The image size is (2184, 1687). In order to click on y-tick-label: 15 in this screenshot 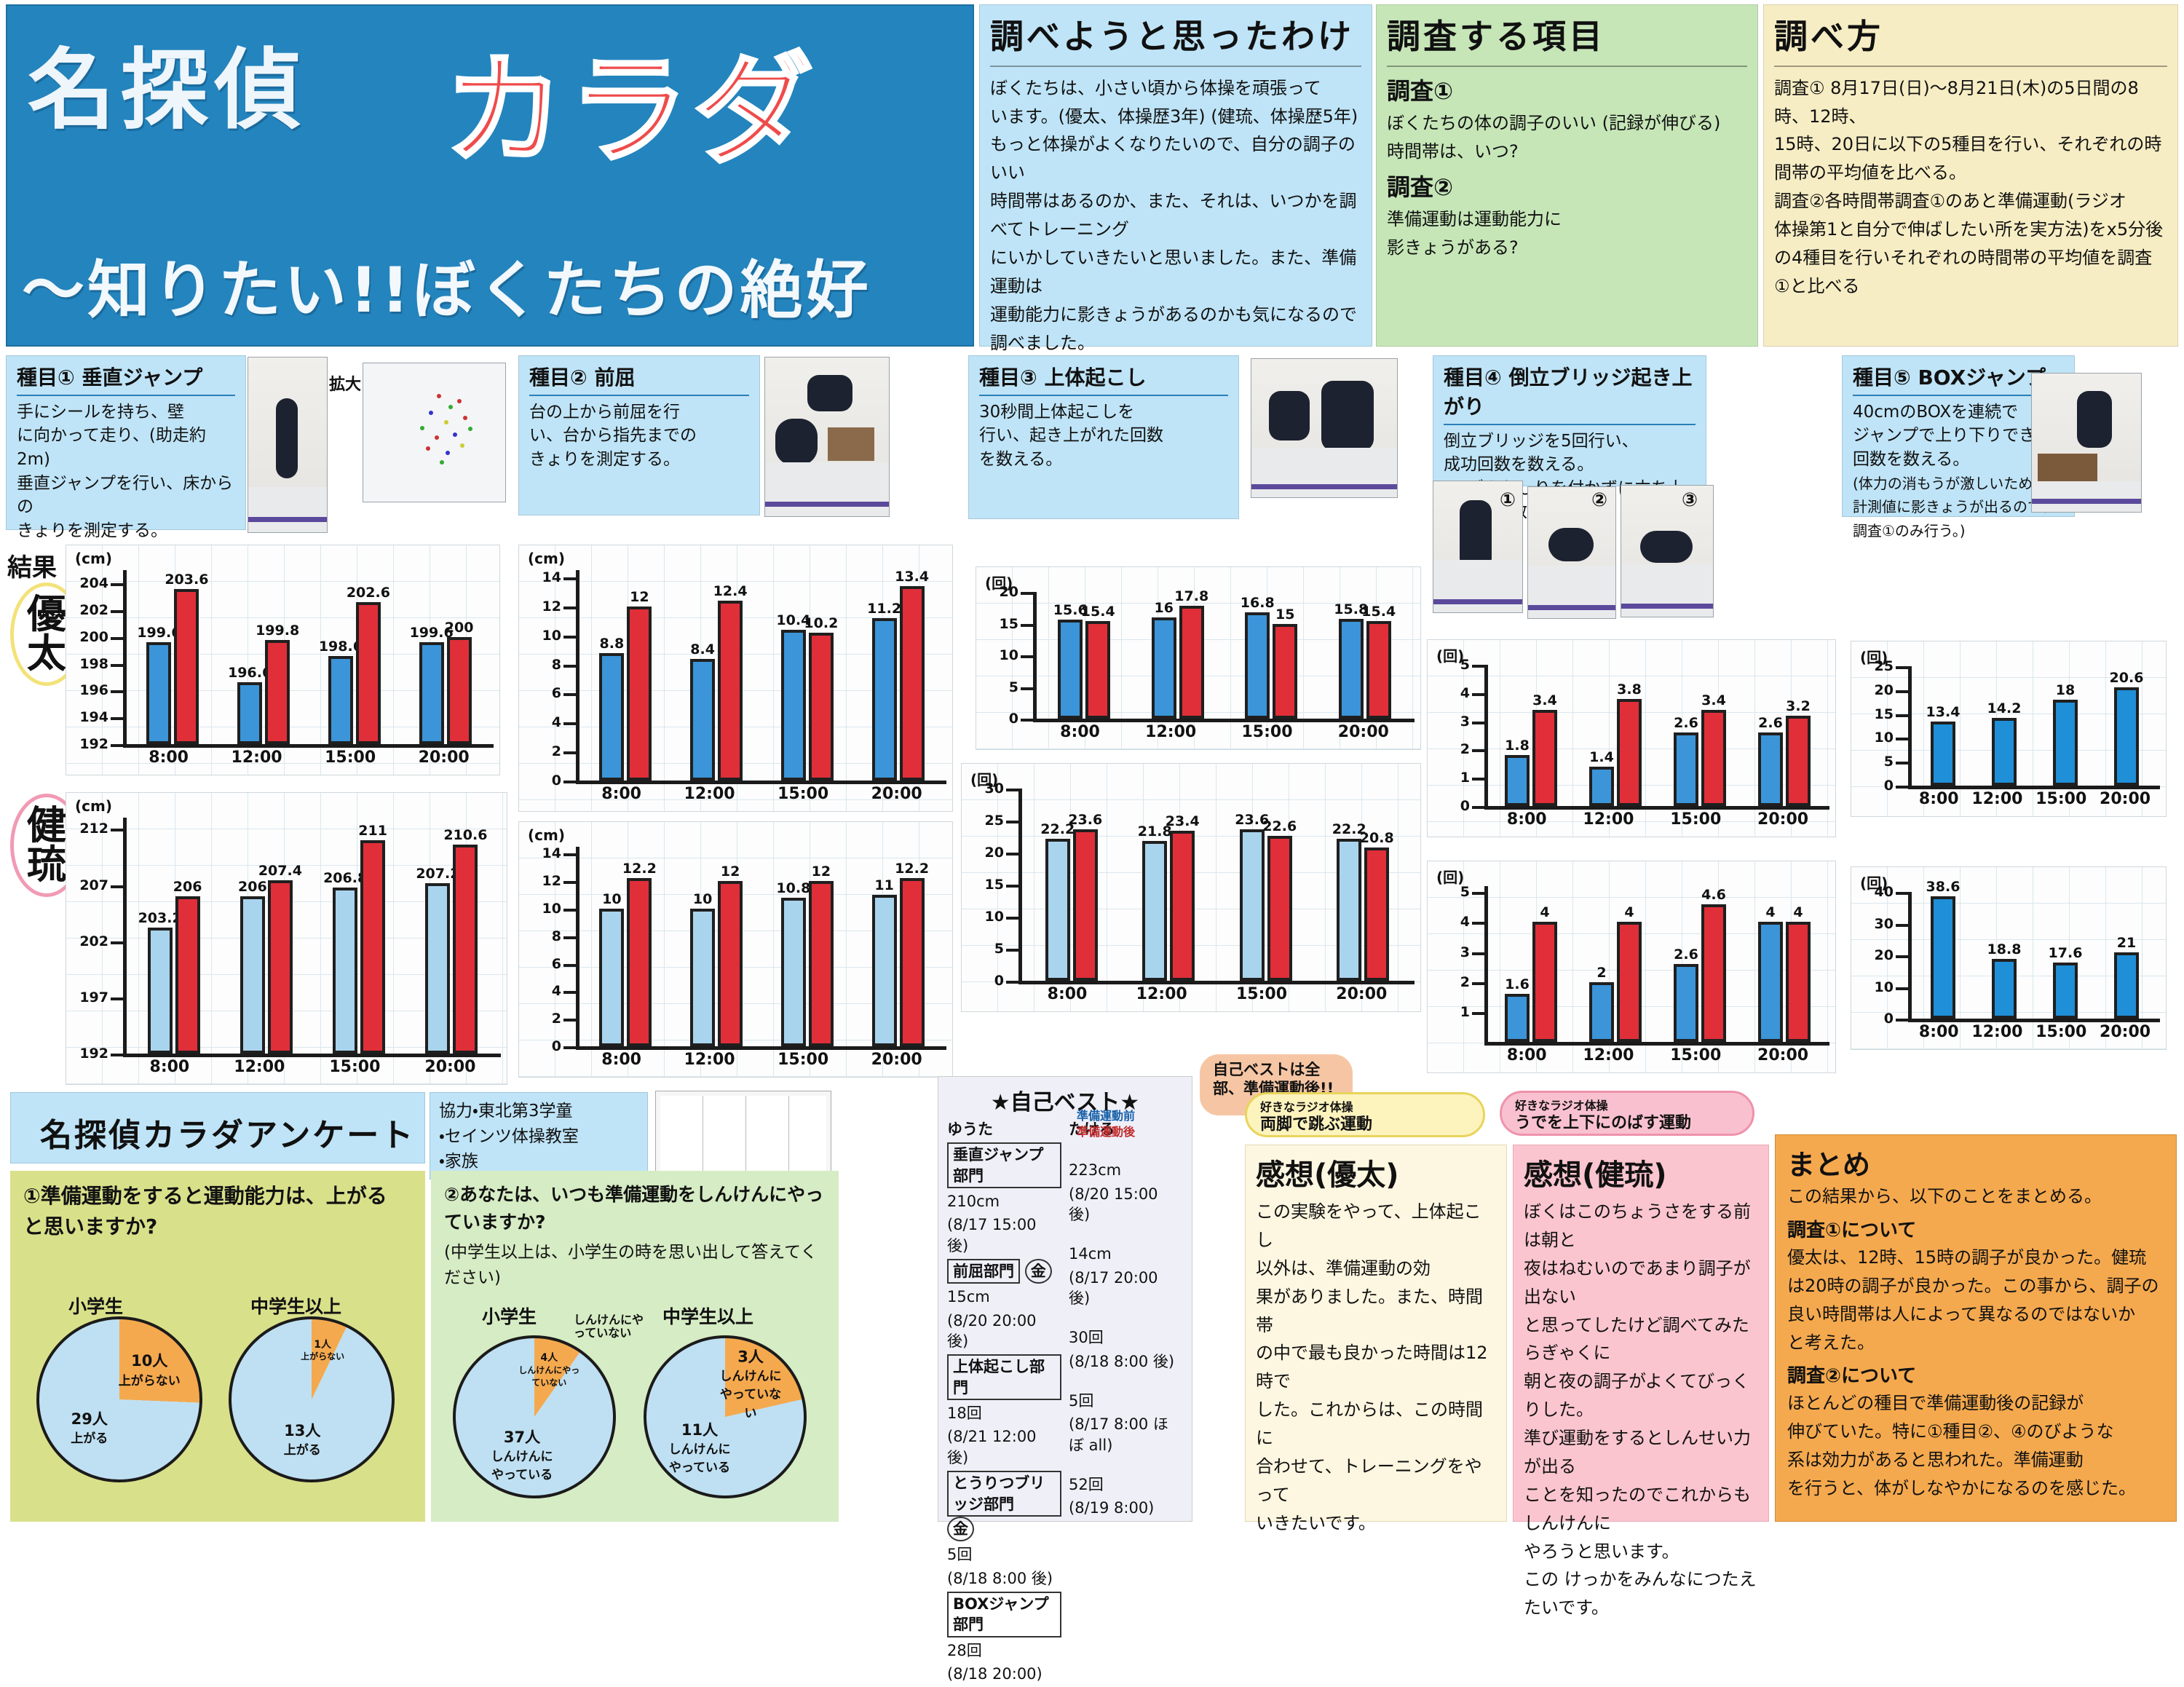, I will do `click(1007, 624)`.